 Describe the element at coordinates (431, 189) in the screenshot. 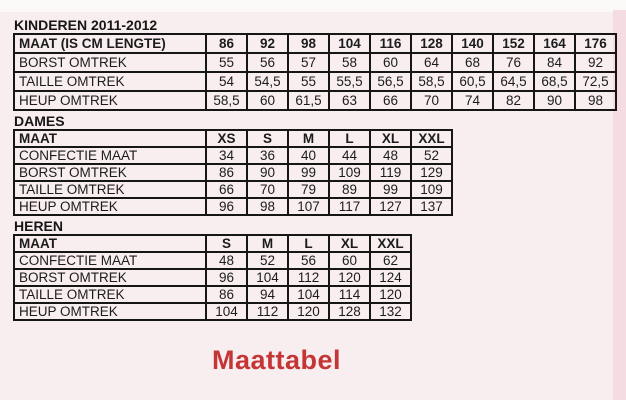

I see `value-cell: 109` at that location.